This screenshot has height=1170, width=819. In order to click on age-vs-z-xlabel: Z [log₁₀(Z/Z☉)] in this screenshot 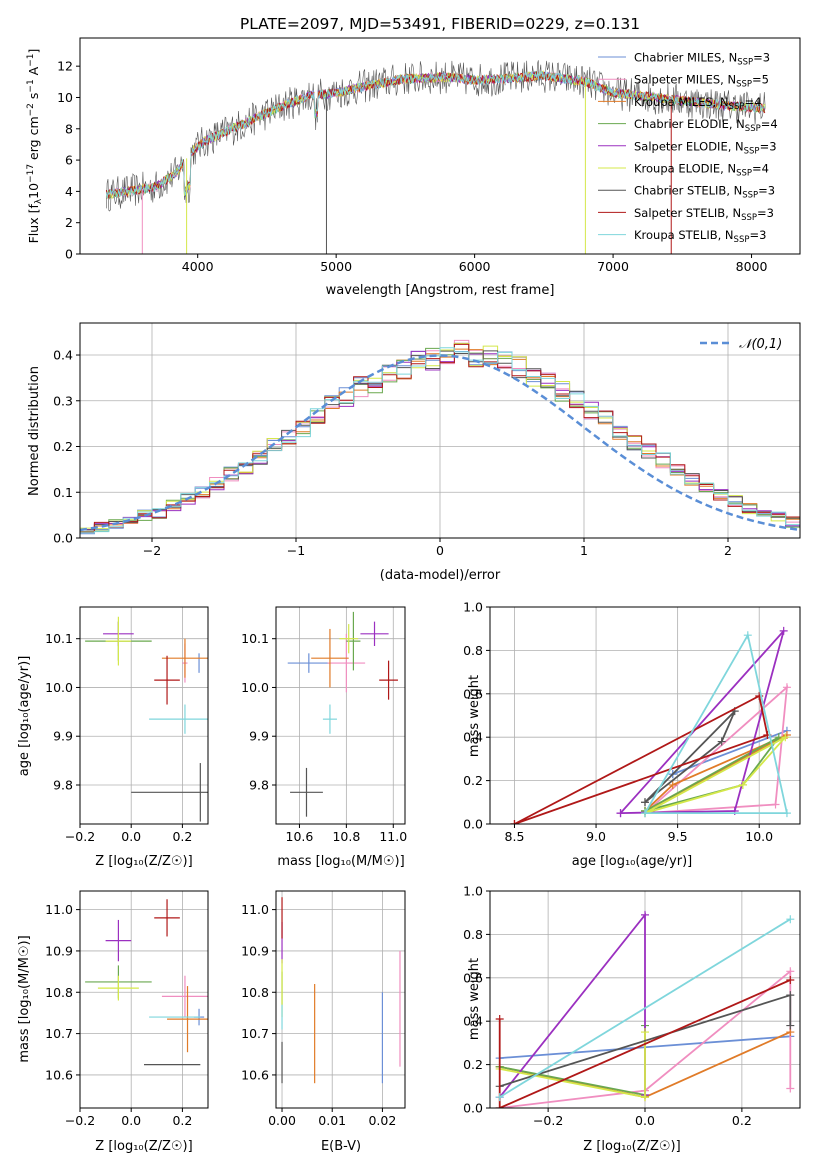, I will do `click(143, 861)`.